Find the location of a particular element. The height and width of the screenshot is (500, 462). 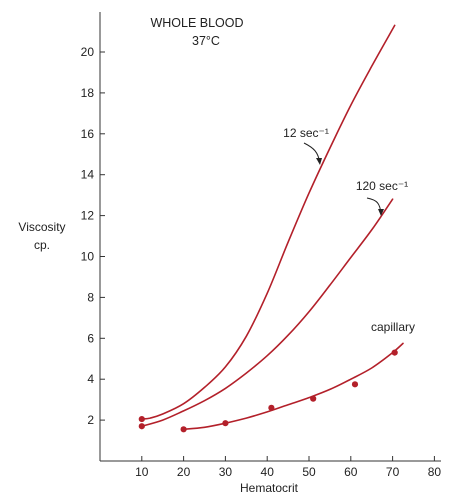

x-tick-label: 50 is located at coordinates (309, 472).